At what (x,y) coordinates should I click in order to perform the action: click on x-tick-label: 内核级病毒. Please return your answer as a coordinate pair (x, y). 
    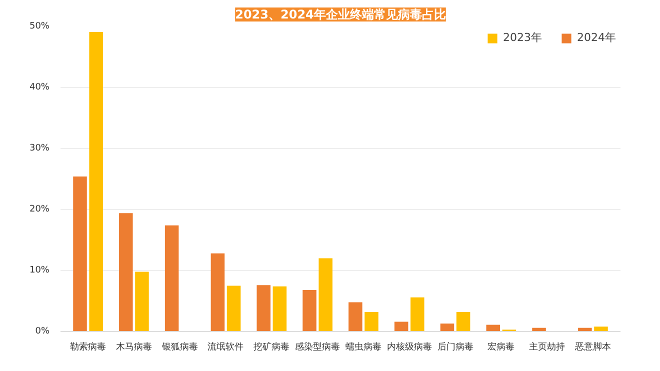
    Looking at the image, I should click on (409, 347).